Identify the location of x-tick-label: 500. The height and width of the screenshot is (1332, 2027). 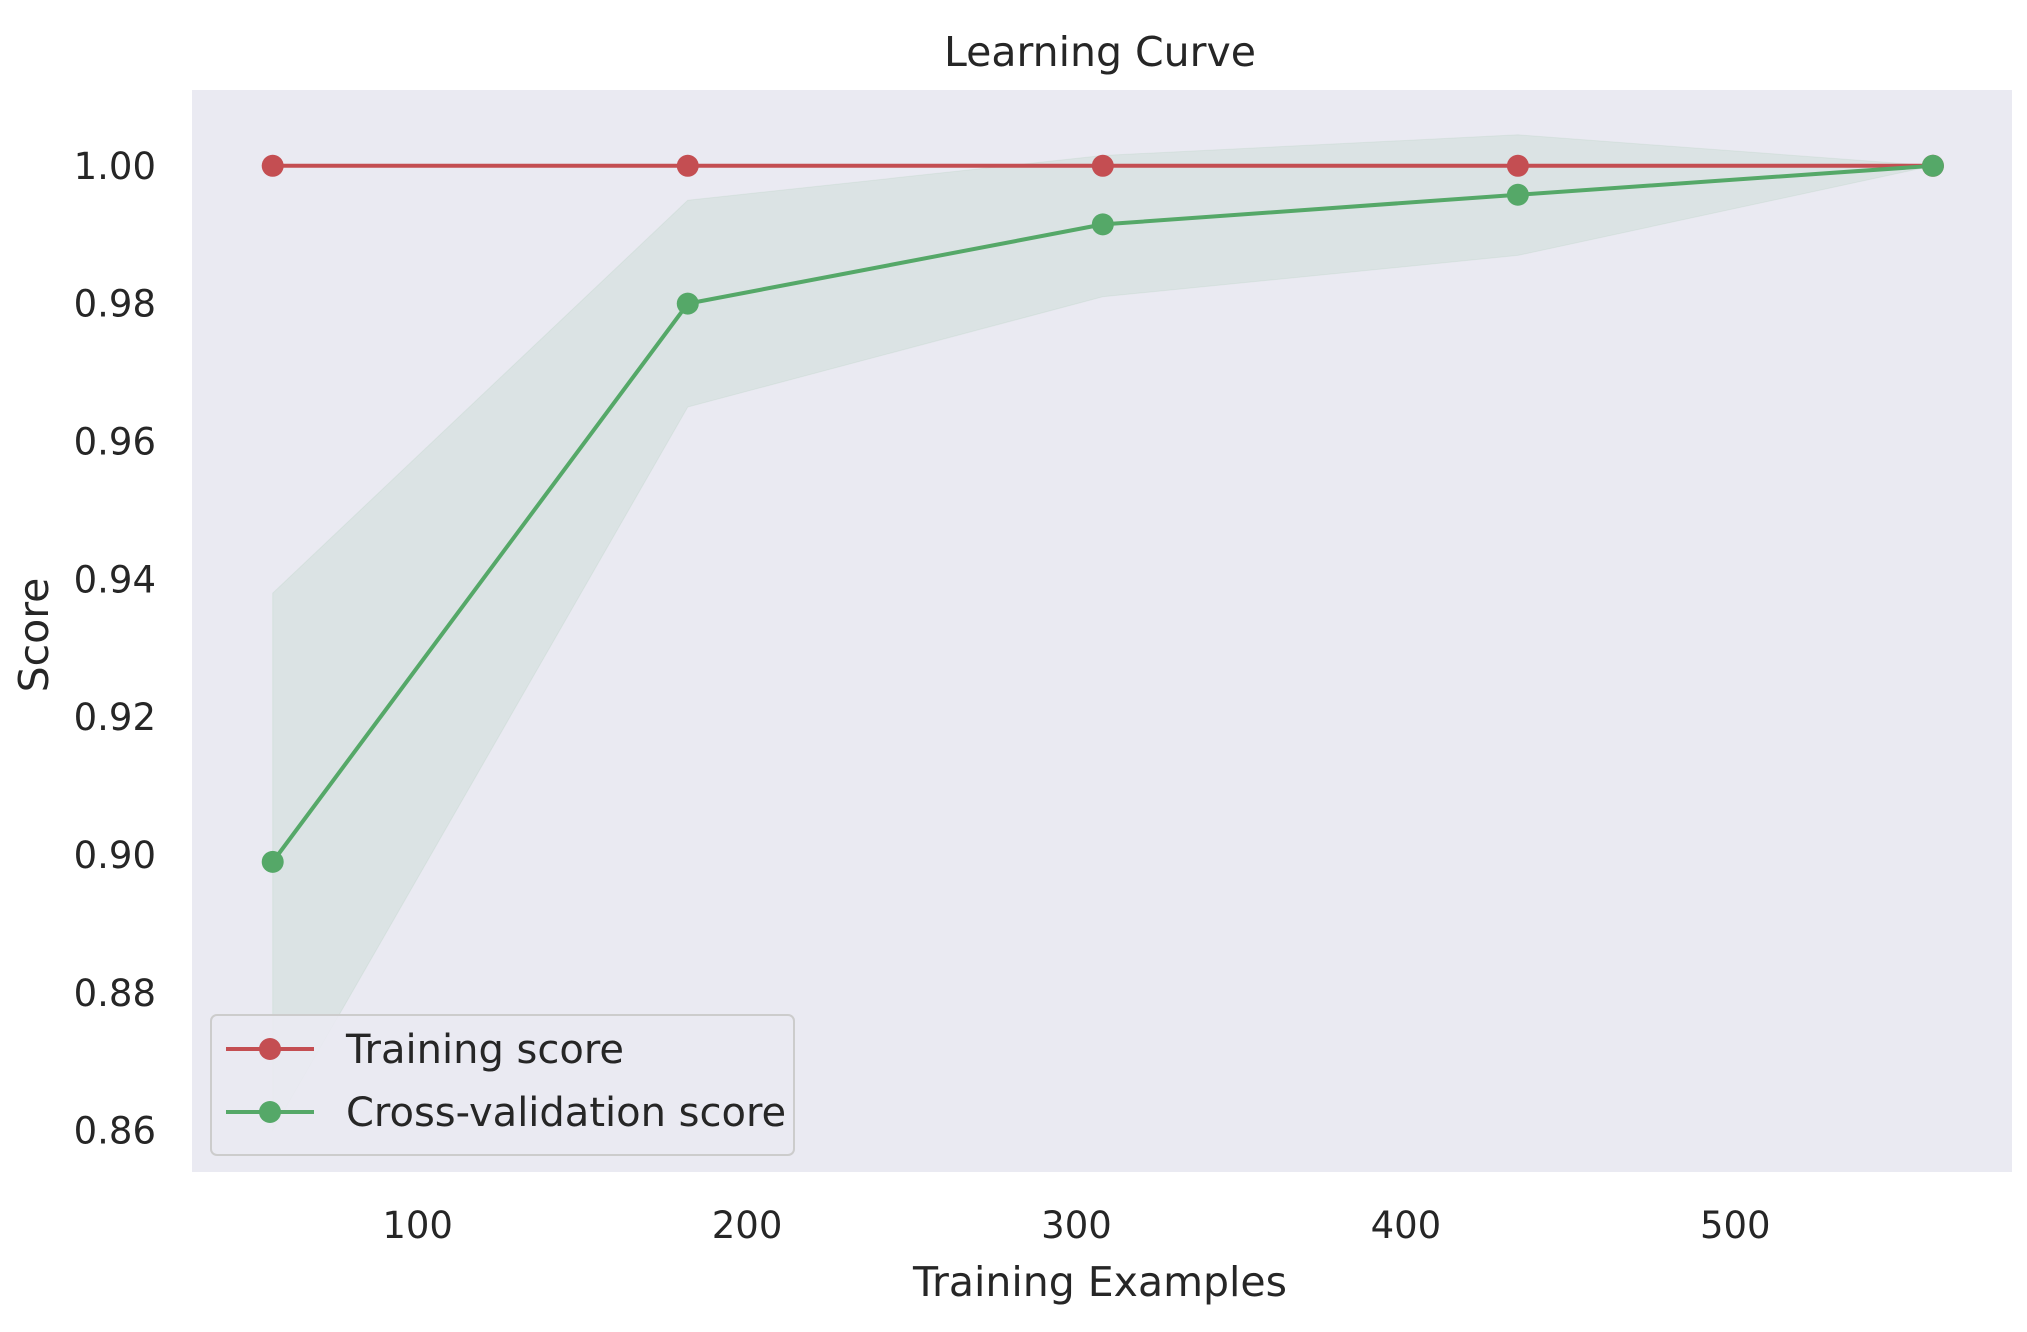
(1735, 1225).